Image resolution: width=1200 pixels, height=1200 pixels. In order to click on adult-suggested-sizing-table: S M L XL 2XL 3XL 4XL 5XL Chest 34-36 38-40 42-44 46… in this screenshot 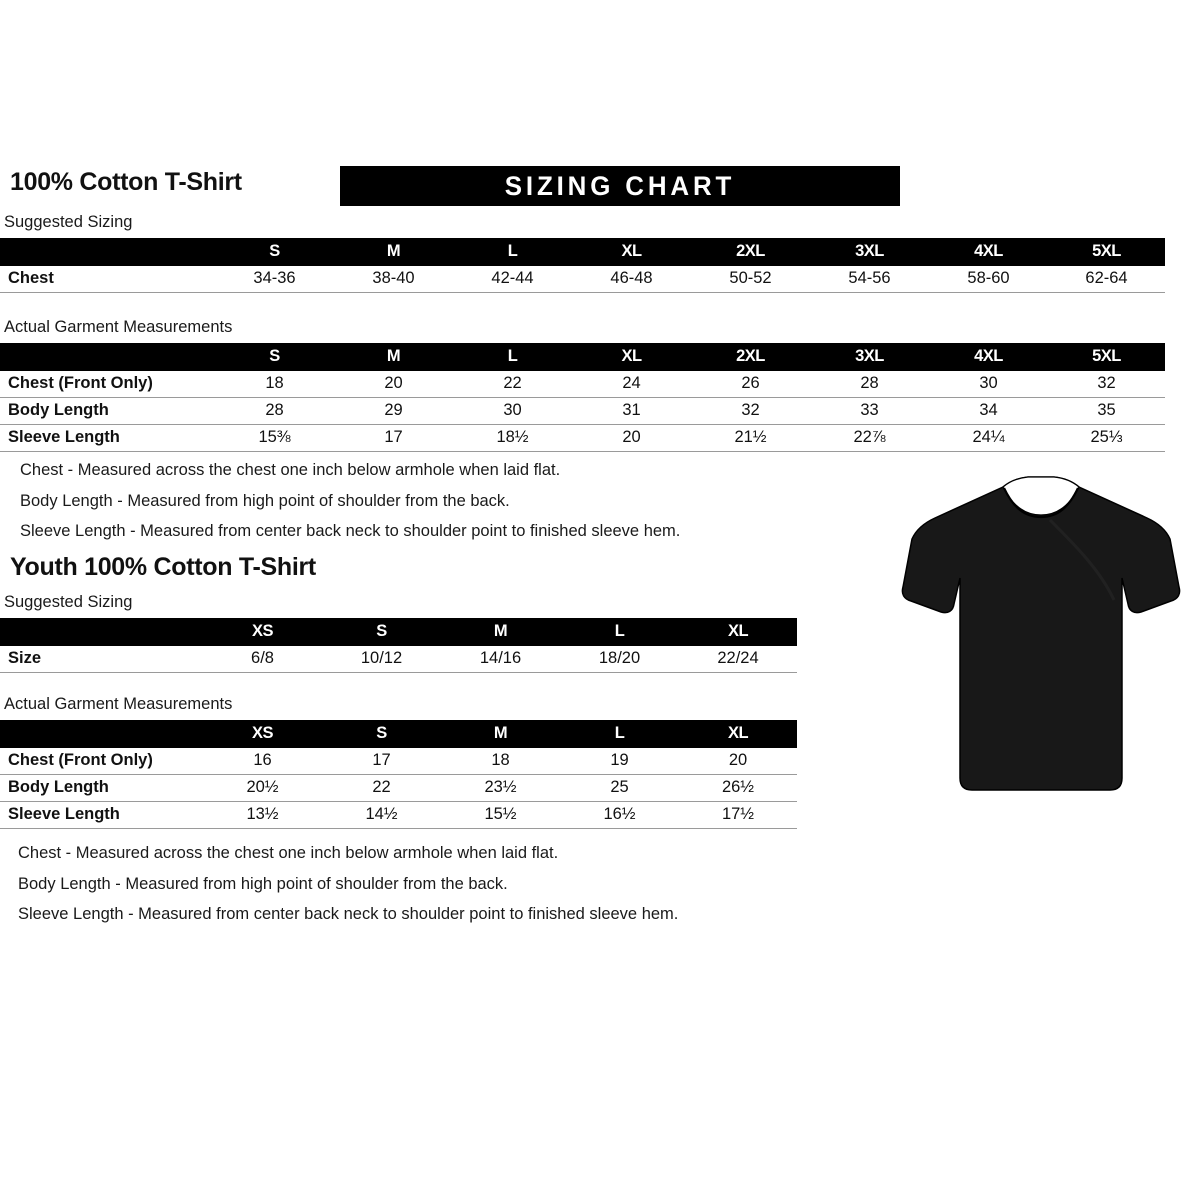, I will do `click(582, 265)`.